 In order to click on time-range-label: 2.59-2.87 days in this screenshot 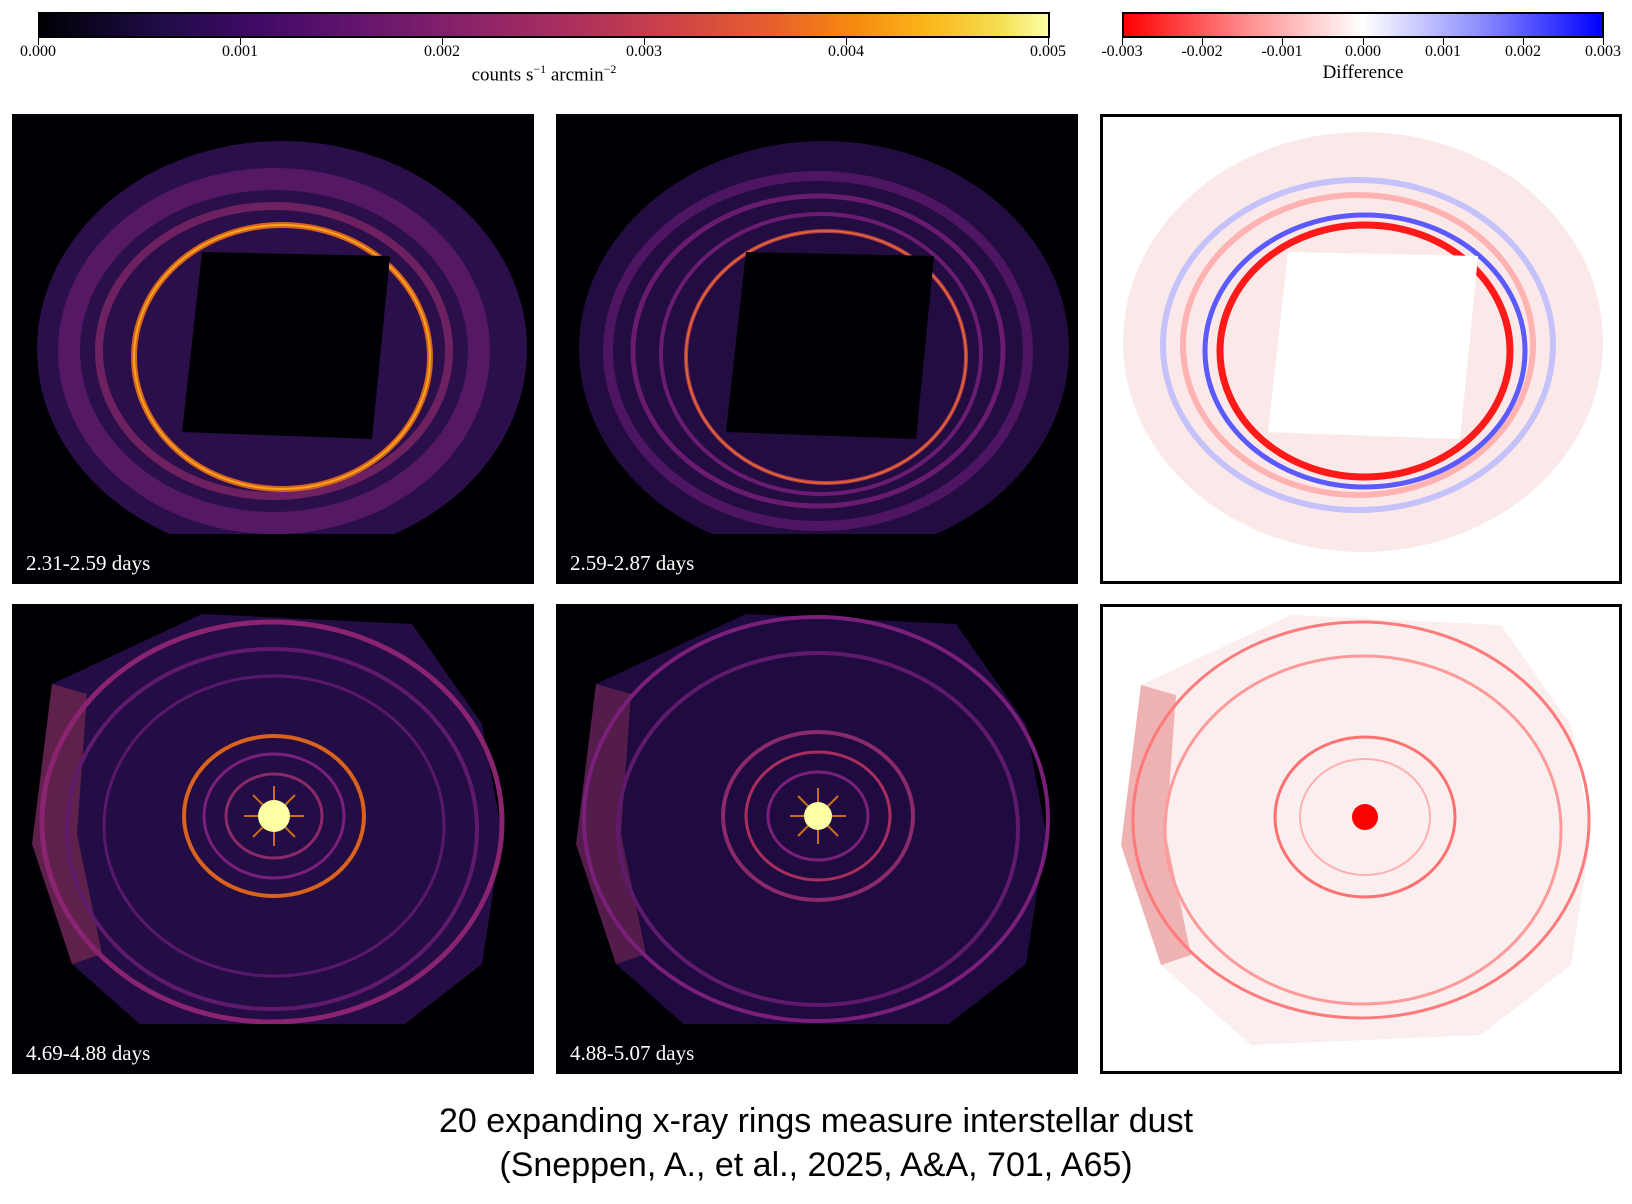, I will do `click(632, 563)`.